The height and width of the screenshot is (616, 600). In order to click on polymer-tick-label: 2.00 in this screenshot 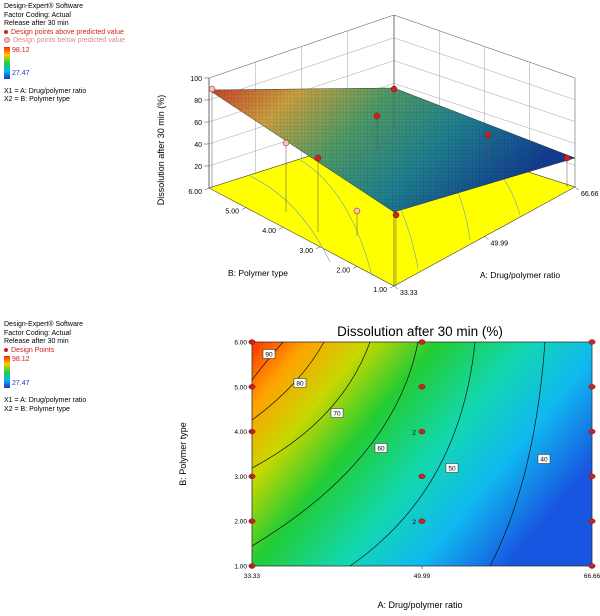, I will do `click(343, 270)`.